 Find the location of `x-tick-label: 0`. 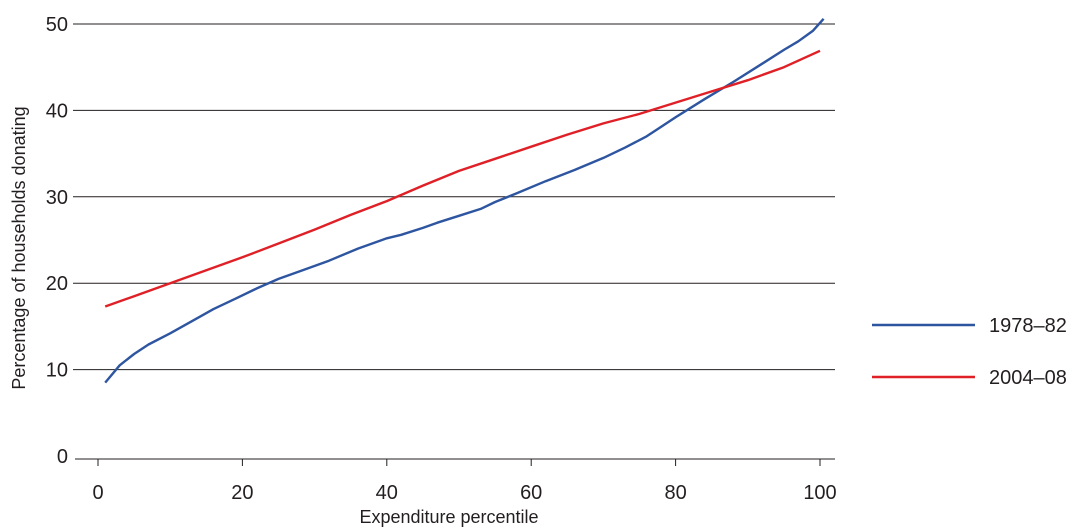

x-tick-label: 0 is located at coordinates (97, 493).